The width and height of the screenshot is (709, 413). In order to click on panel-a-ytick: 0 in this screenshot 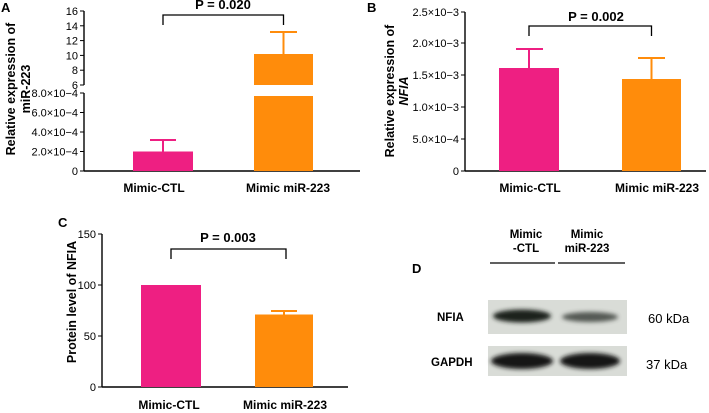, I will do `click(75, 172)`.